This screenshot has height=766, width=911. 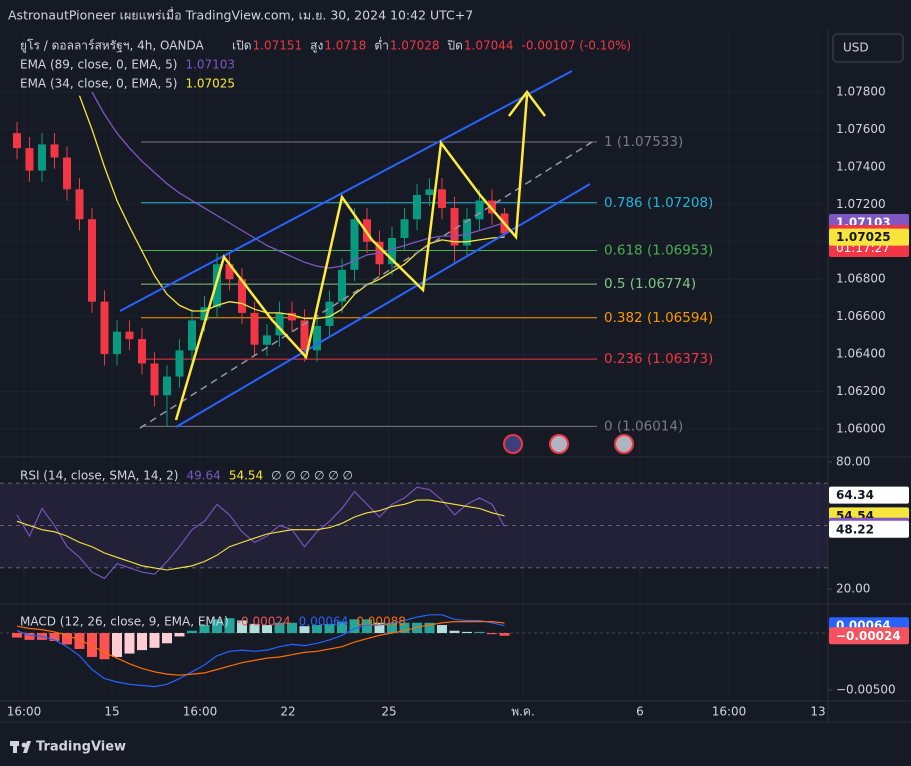 I want to click on fib-label: 0.236 (1.06373), so click(x=658, y=359).